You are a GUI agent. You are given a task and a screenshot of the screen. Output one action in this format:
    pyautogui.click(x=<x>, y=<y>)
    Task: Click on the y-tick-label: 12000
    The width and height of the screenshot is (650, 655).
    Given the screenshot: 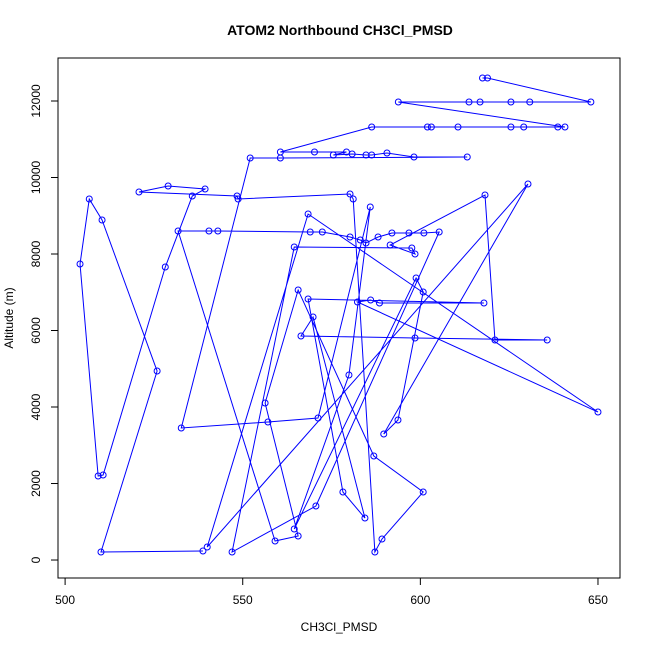 What is the action you would take?
    pyautogui.click(x=36, y=101)
    